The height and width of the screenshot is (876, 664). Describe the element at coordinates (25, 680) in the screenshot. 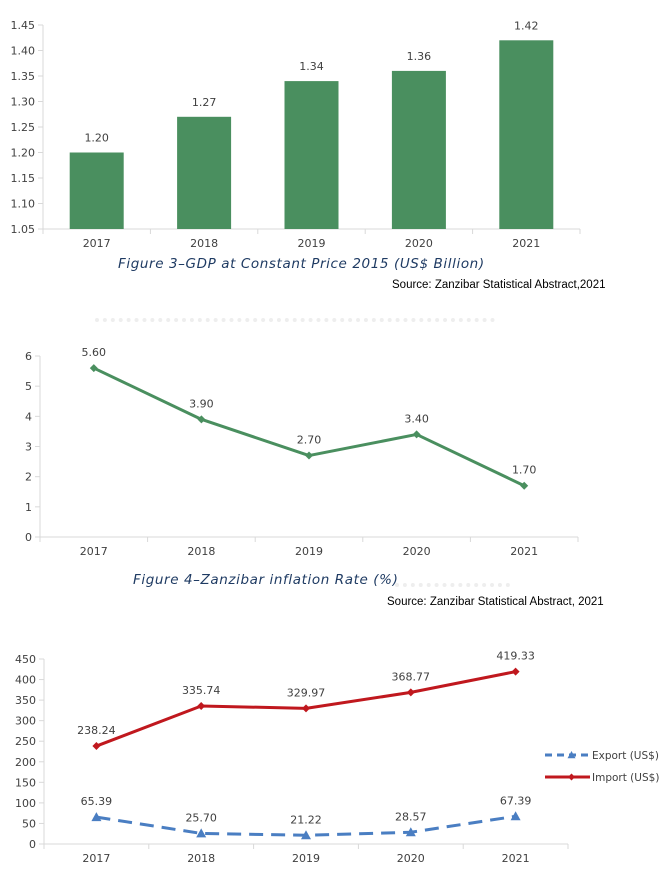

I see `y-tick-label: 400` at that location.